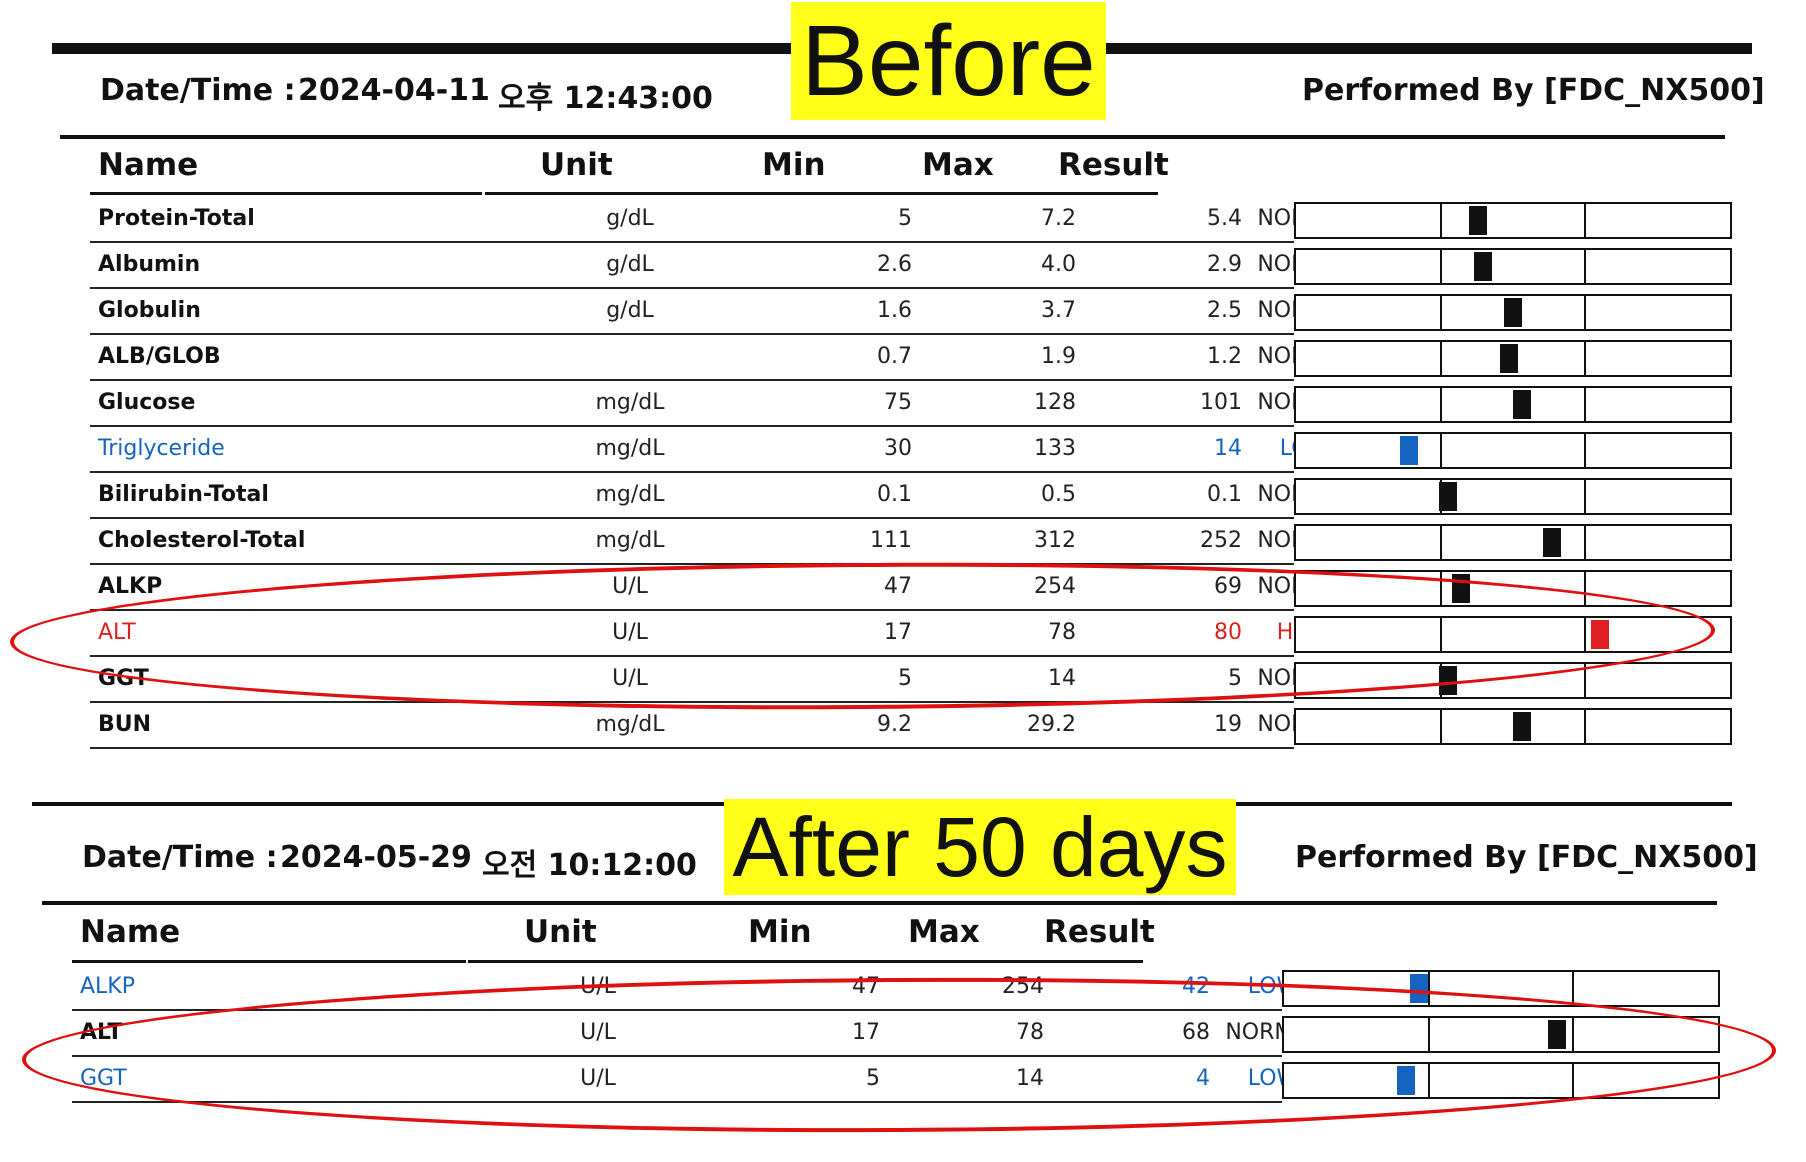  Describe the element at coordinates (894, 310) in the screenshot. I see `test-min: 1.6` at that location.